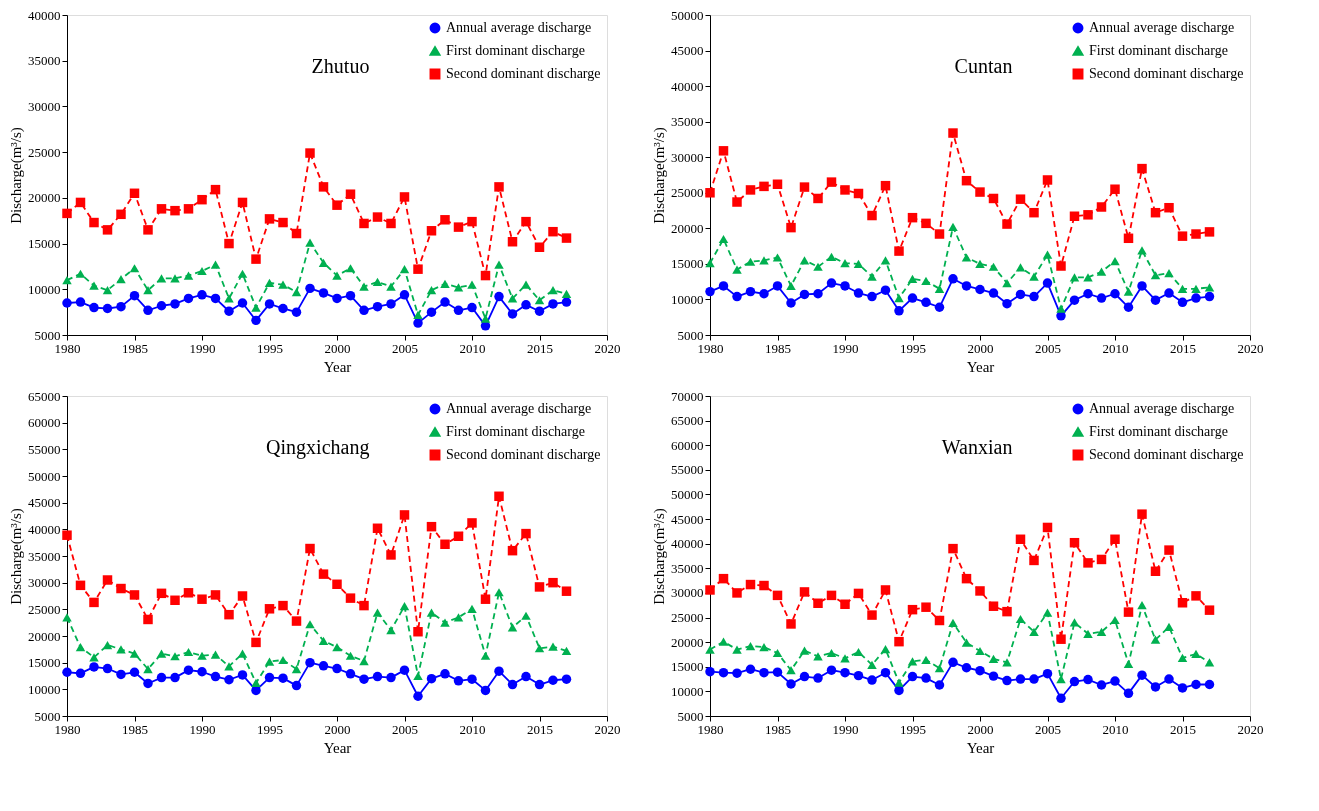  What do you see at coordinates (44, 423) in the screenshot?
I see `y-tick-label: 60000` at bounding box center [44, 423].